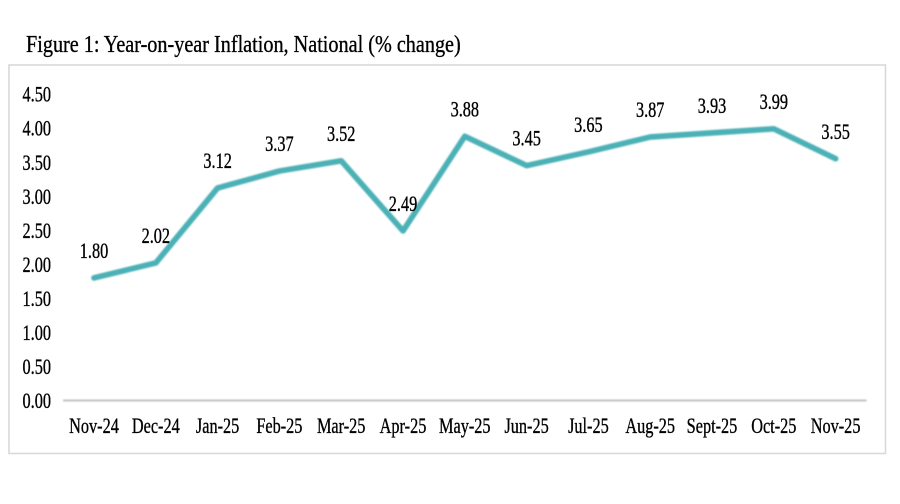  Describe the element at coordinates (341, 427) in the screenshot. I see `svg-text: Mar-25` at that location.